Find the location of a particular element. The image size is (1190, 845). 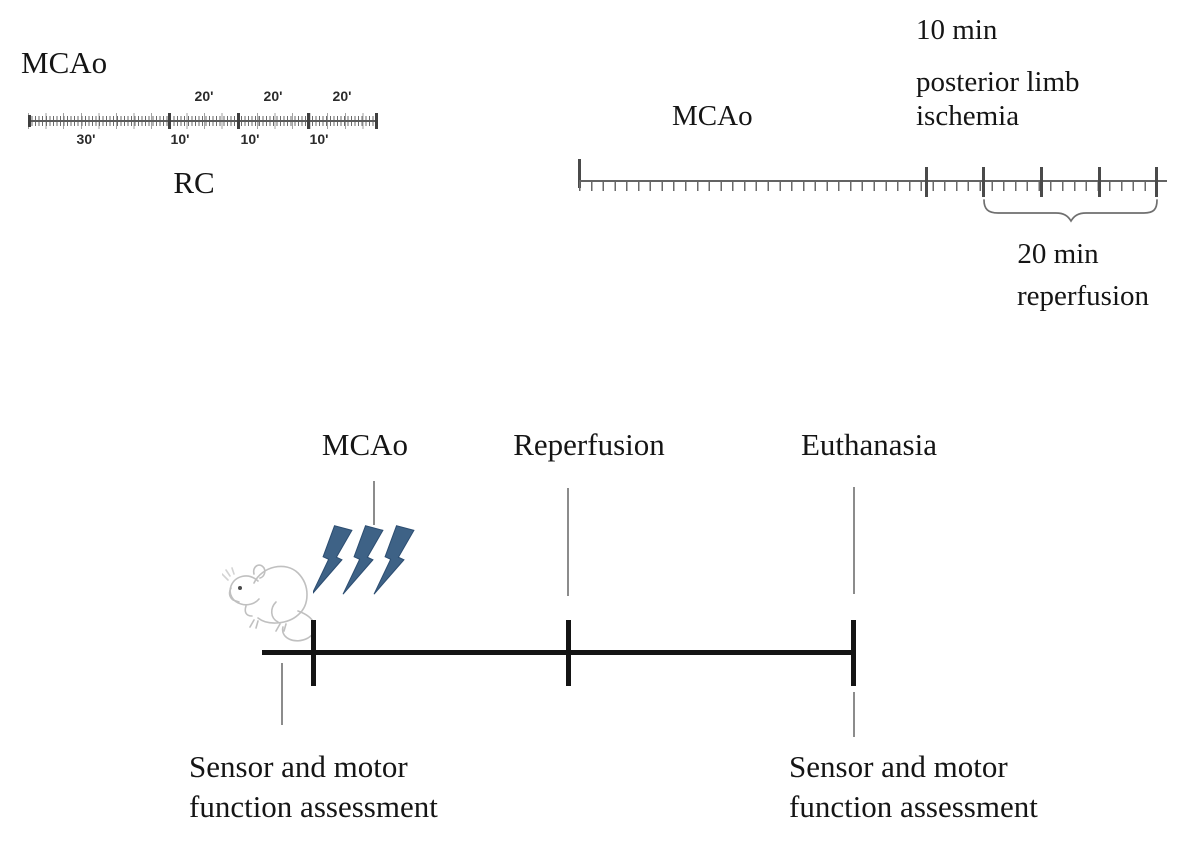

plc-reperfusion-label: reperfusion is located at coordinates (1083, 296).